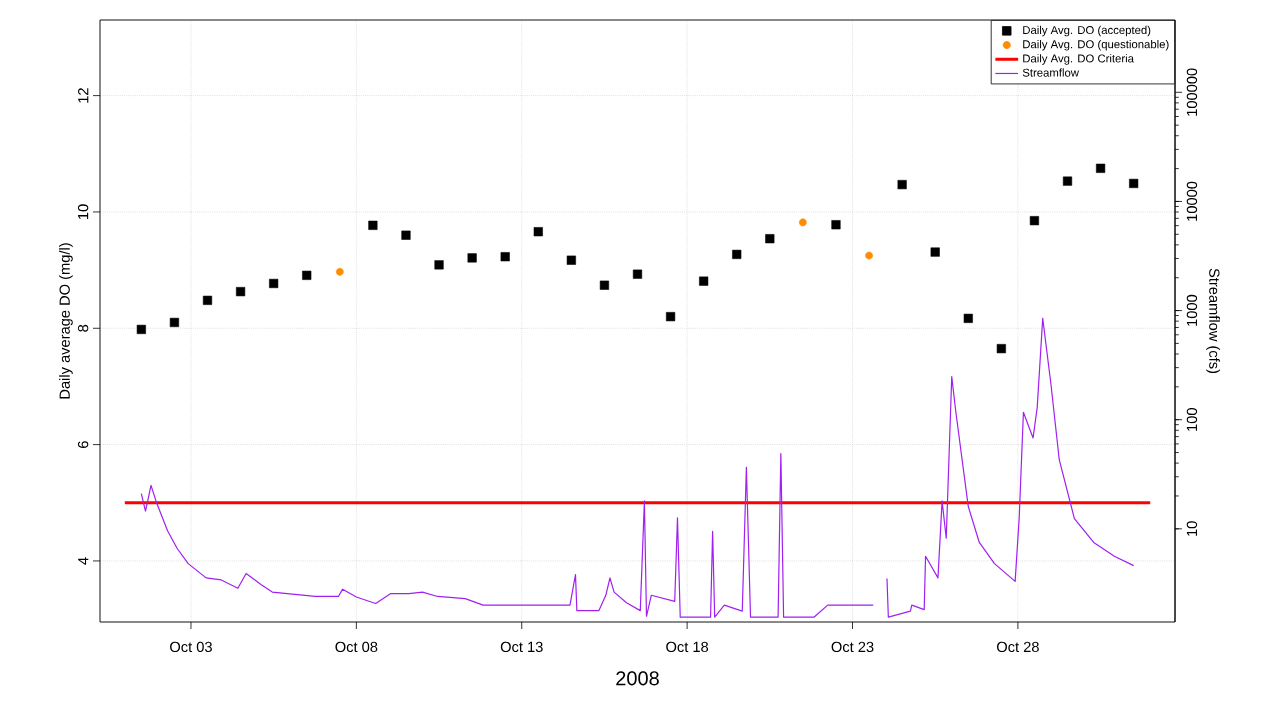  What do you see at coordinates (1078, 59) in the screenshot?
I see `legend-label: Daily Avg. DO Criteria` at bounding box center [1078, 59].